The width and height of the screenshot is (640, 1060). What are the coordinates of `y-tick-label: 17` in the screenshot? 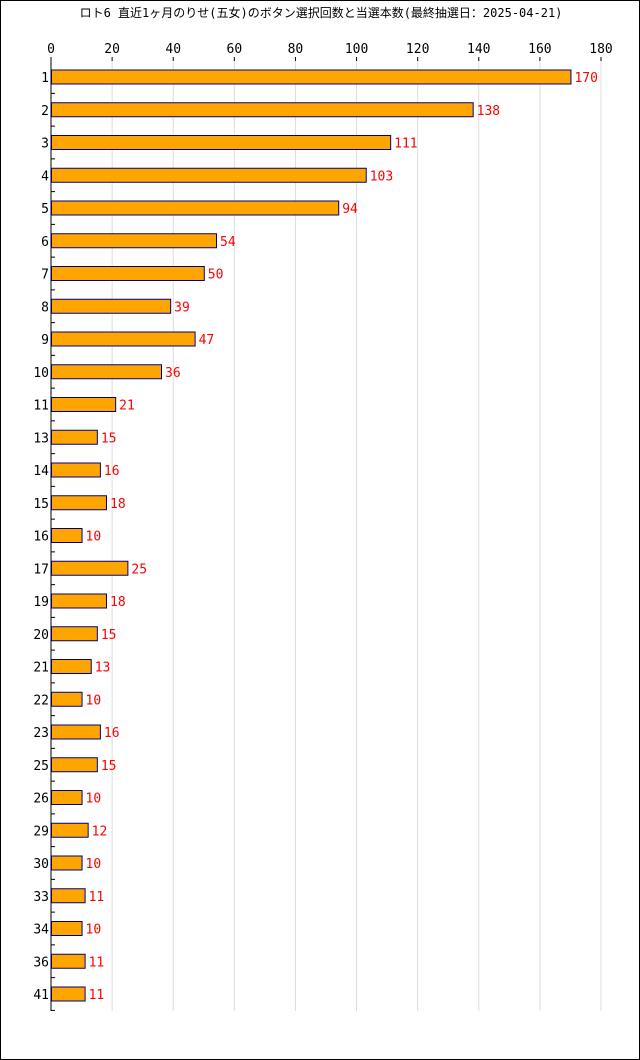 It's located at (41, 569).